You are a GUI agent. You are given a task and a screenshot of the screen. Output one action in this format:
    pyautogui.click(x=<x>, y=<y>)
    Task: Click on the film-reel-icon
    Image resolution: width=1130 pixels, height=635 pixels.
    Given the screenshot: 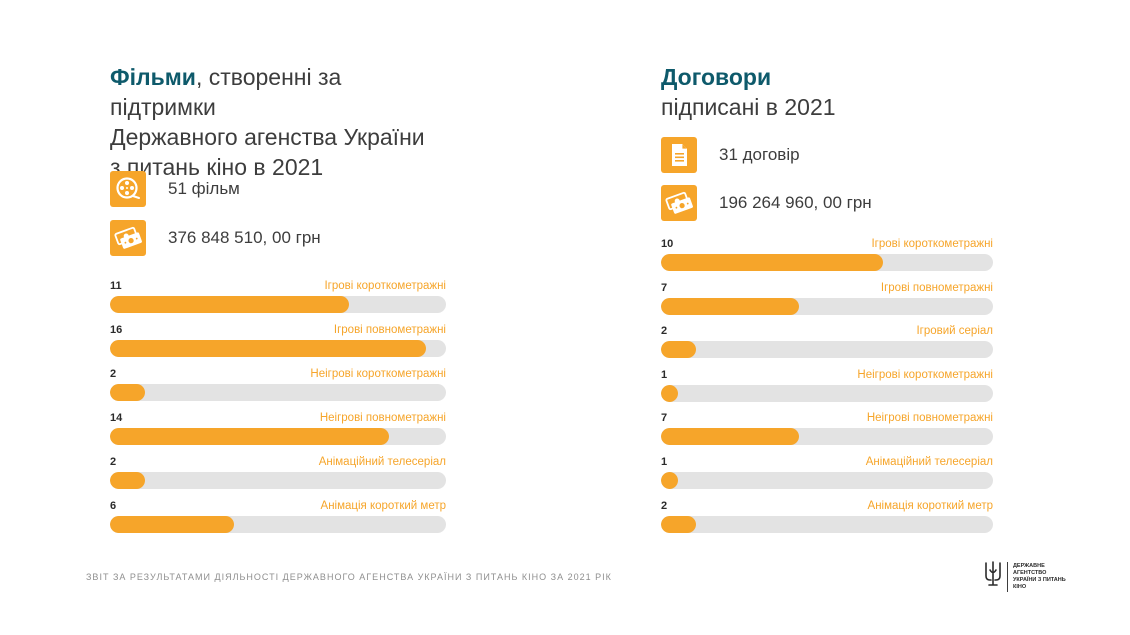 What is the action you would take?
    pyautogui.click(x=128, y=189)
    